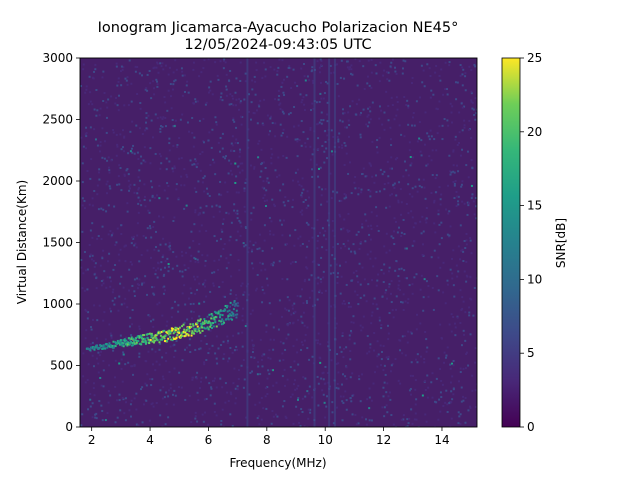 The width and height of the screenshot is (640, 480). What do you see at coordinates (150, 440) in the screenshot?
I see `x-tick-label: 4` at bounding box center [150, 440].